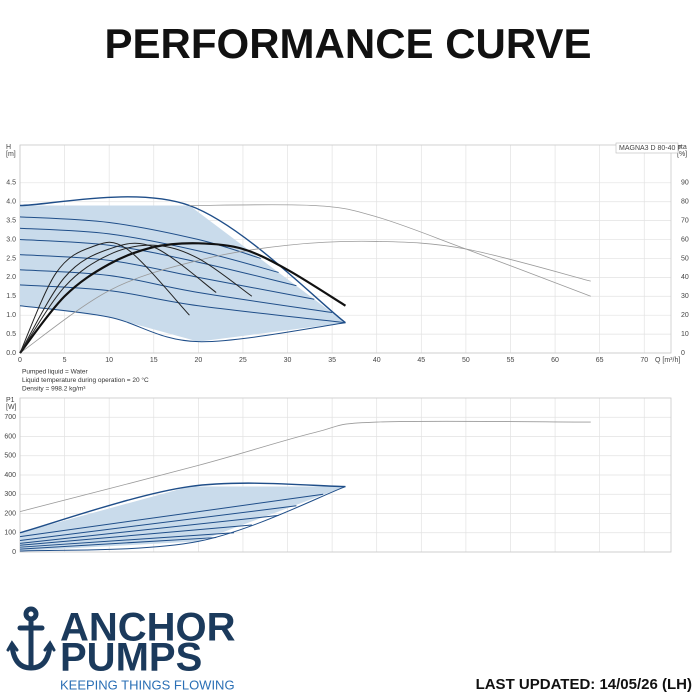 The width and height of the screenshot is (700, 700). What do you see at coordinates (685, 277) in the screenshot?
I see `y2-tick-label: 40` at bounding box center [685, 277].